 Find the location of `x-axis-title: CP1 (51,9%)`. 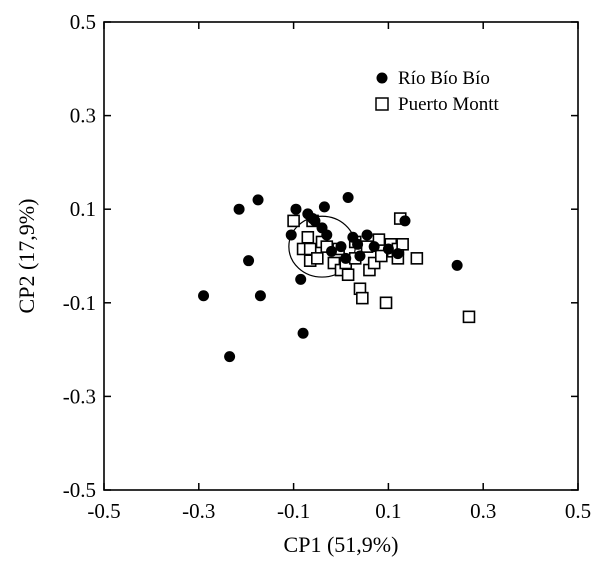

x-axis-title: CP1 (51,9%) is located at coordinates (341, 544).